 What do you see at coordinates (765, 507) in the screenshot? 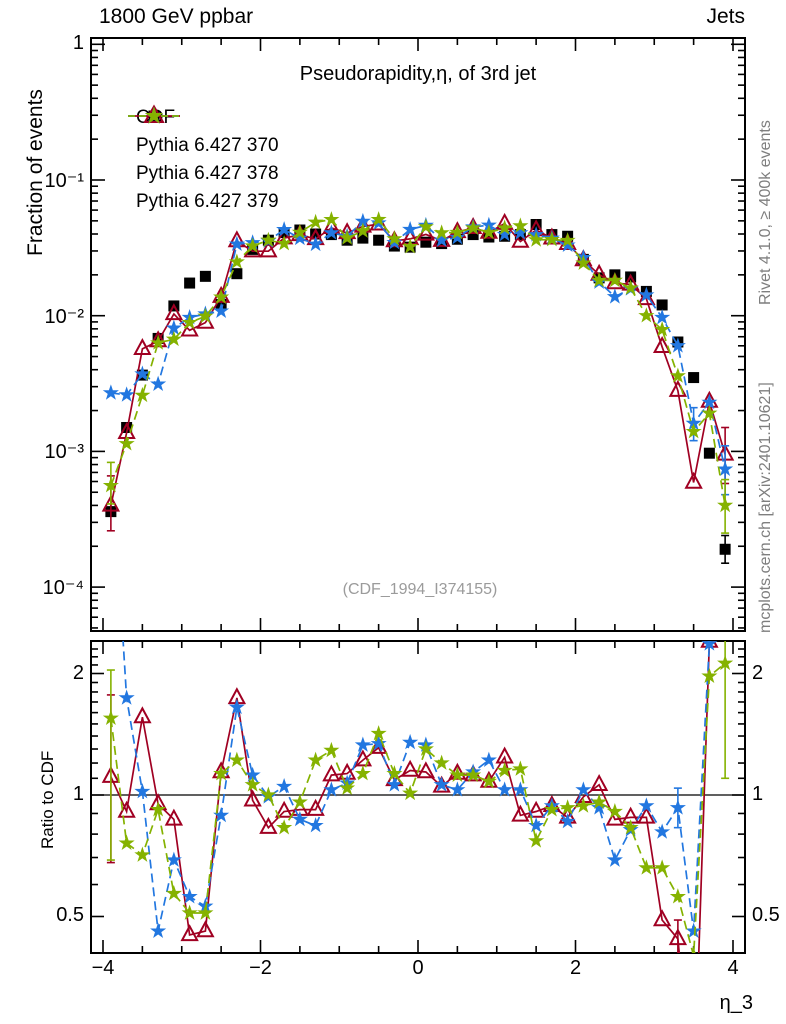
I see `mcplots-attribution-note: mcplots.cern.ch [arXiv:2401.10621]` at bounding box center [765, 507].